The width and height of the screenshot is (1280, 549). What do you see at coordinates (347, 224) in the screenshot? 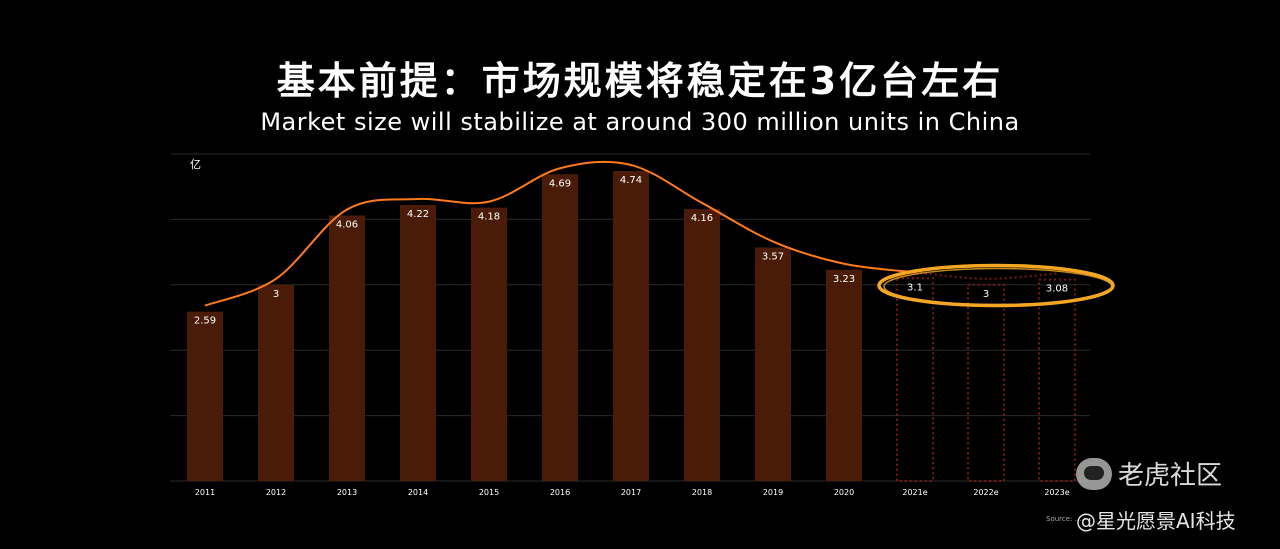
I see `value-label: 4.06` at bounding box center [347, 224].